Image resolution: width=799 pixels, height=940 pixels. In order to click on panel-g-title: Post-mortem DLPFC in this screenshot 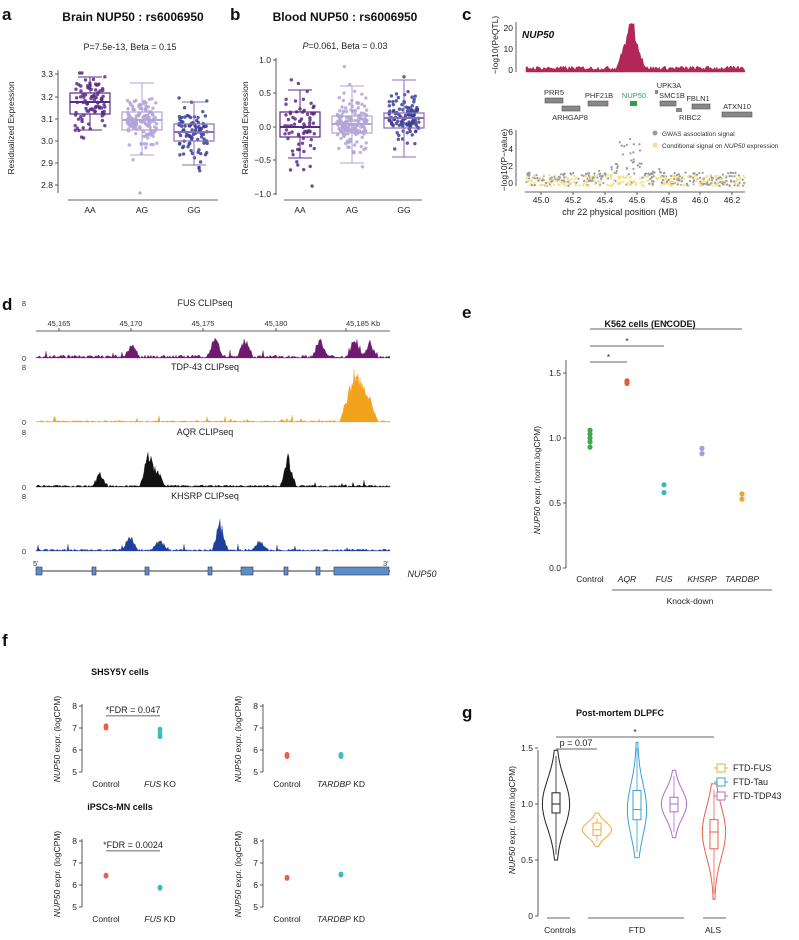, I will do `click(620, 713)`.